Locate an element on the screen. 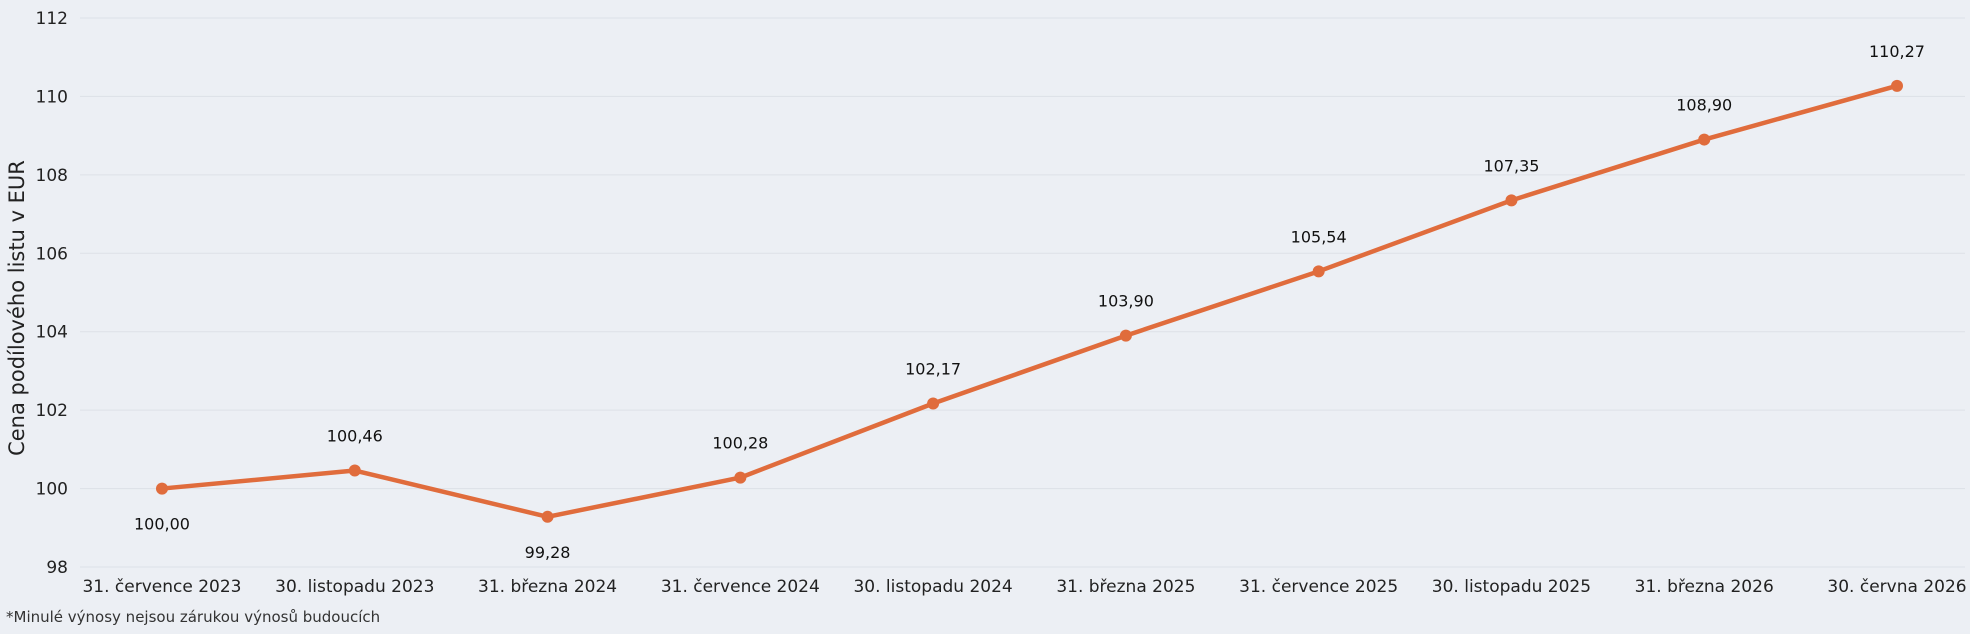 This screenshot has height=634, width=1970. data-label: 103,90 is located at coordinates (1126, 301).